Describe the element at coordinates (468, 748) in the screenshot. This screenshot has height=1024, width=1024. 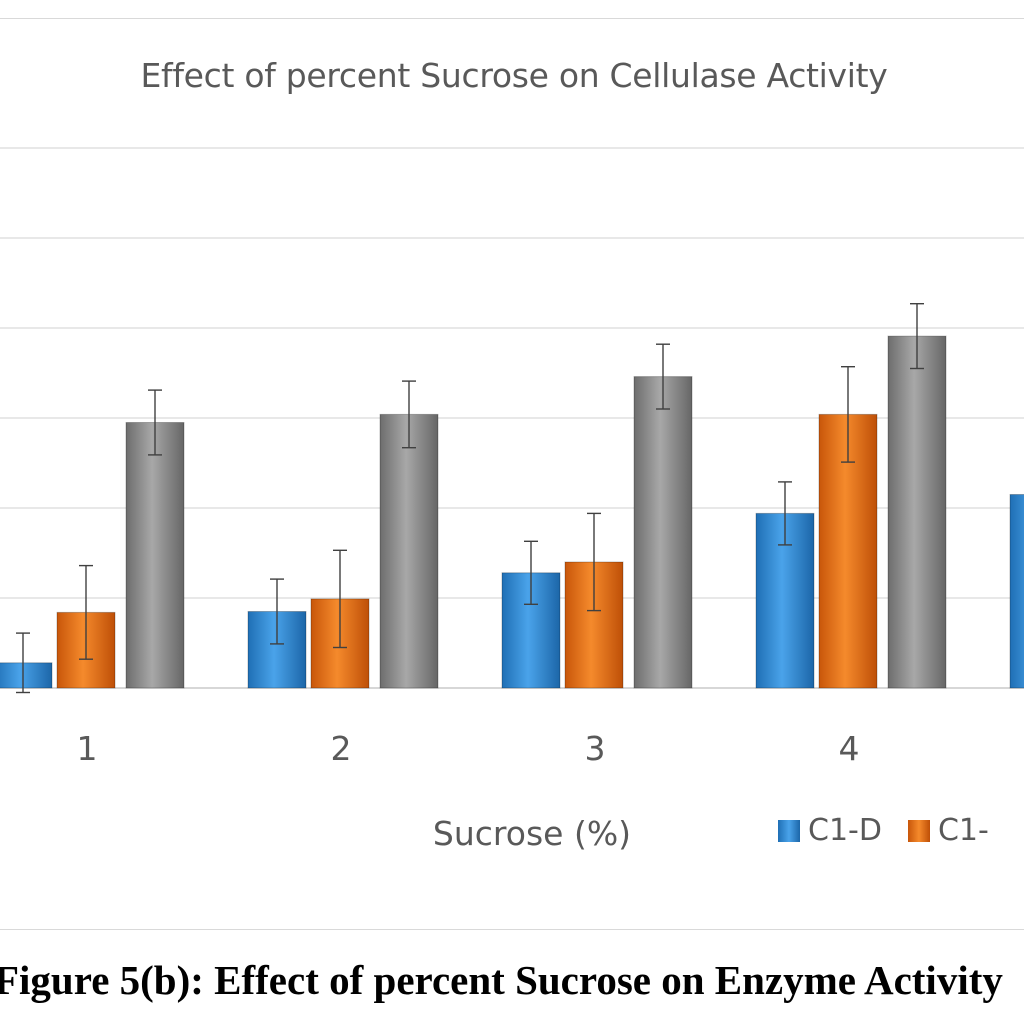
I see `x-tick-labels: 12345` at that location.